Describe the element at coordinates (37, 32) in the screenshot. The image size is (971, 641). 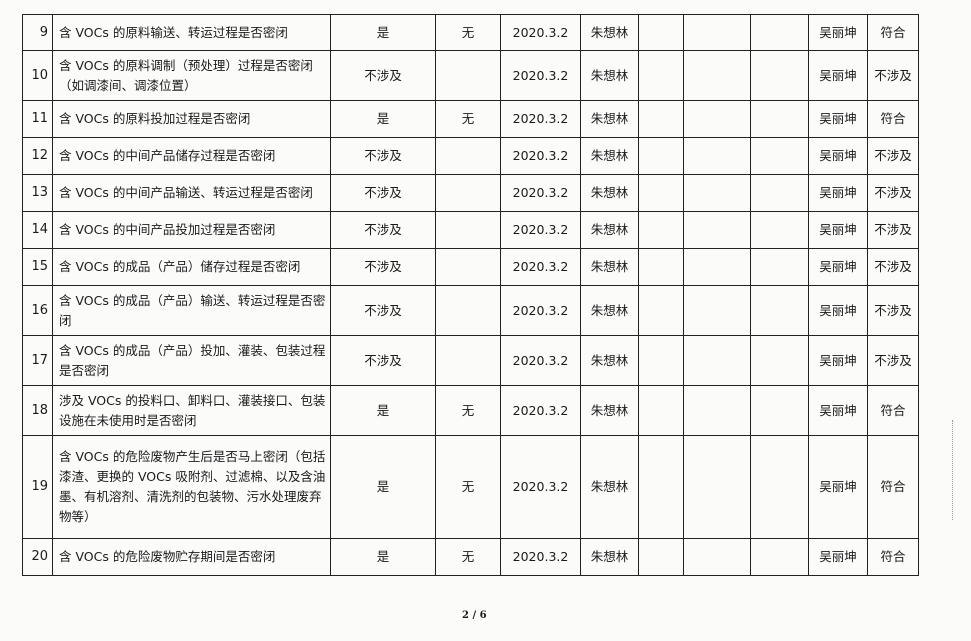
I see `row-number: 9` at that location.